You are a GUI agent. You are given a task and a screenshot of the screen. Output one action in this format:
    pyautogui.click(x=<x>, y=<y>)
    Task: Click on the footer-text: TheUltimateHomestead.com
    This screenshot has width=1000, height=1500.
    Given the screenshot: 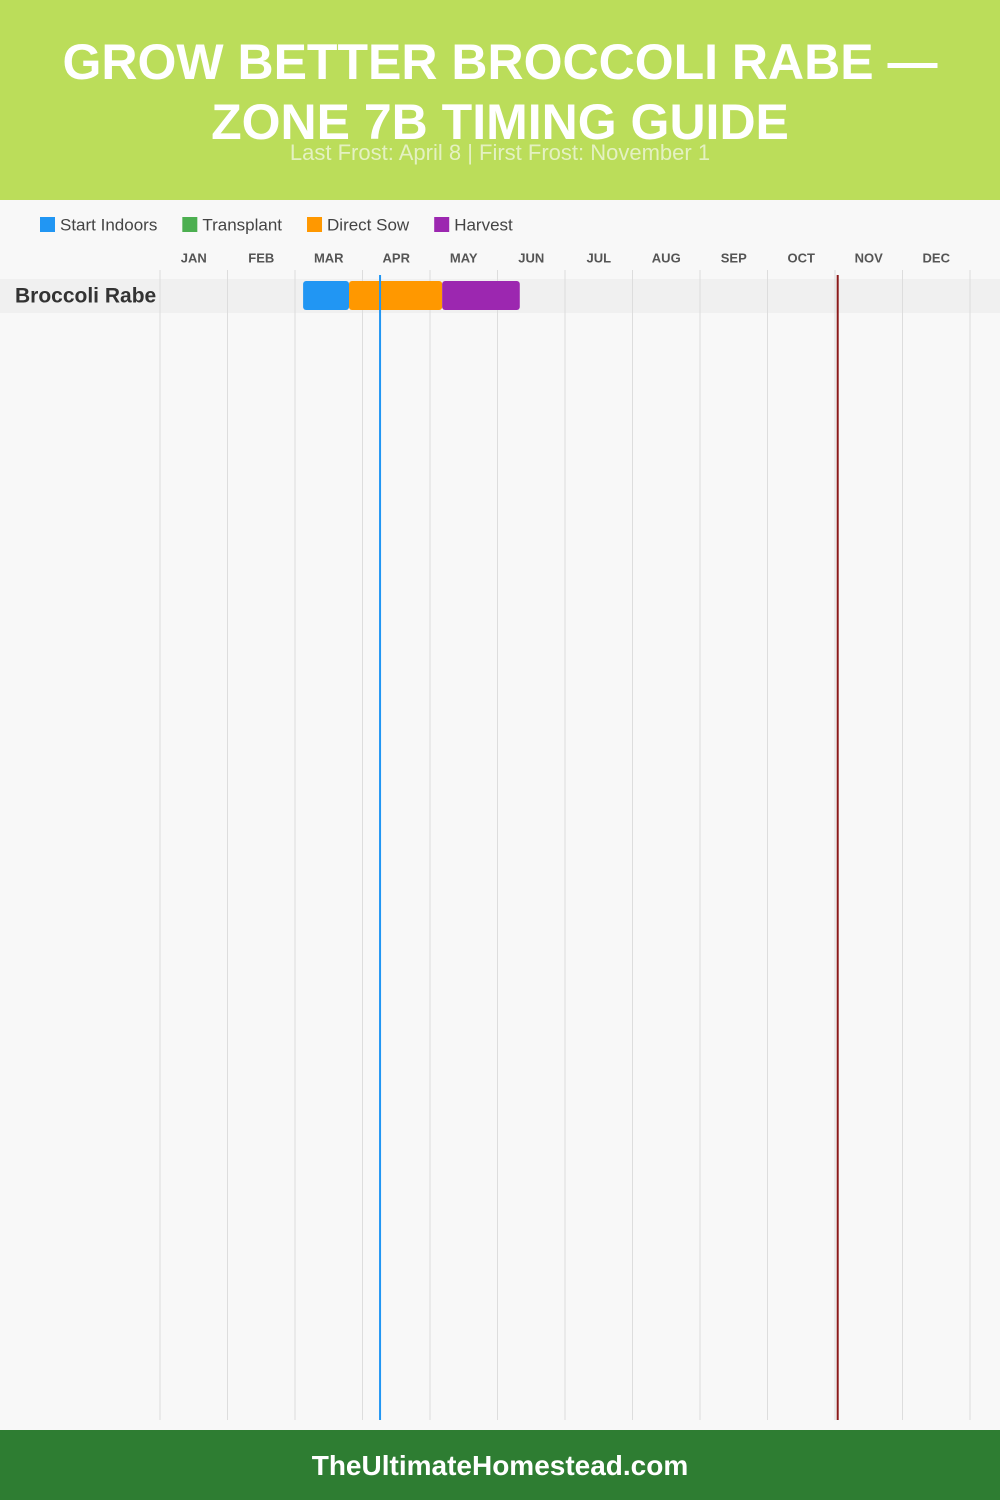 What is the action you would take?
    pyautogui.click(x=500, y=1465)
    